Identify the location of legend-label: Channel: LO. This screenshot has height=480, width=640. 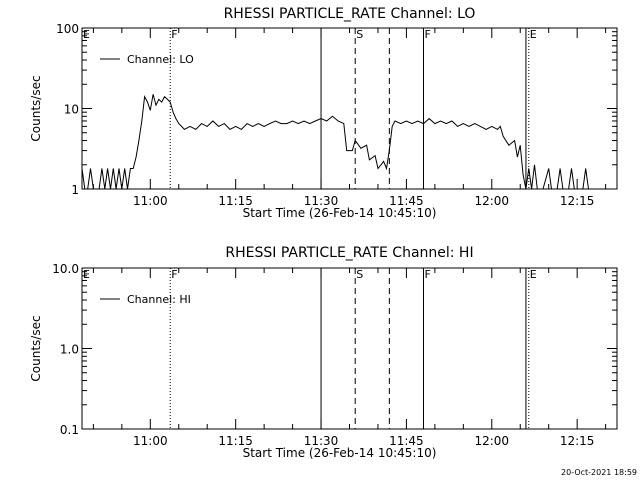
(160, 59).